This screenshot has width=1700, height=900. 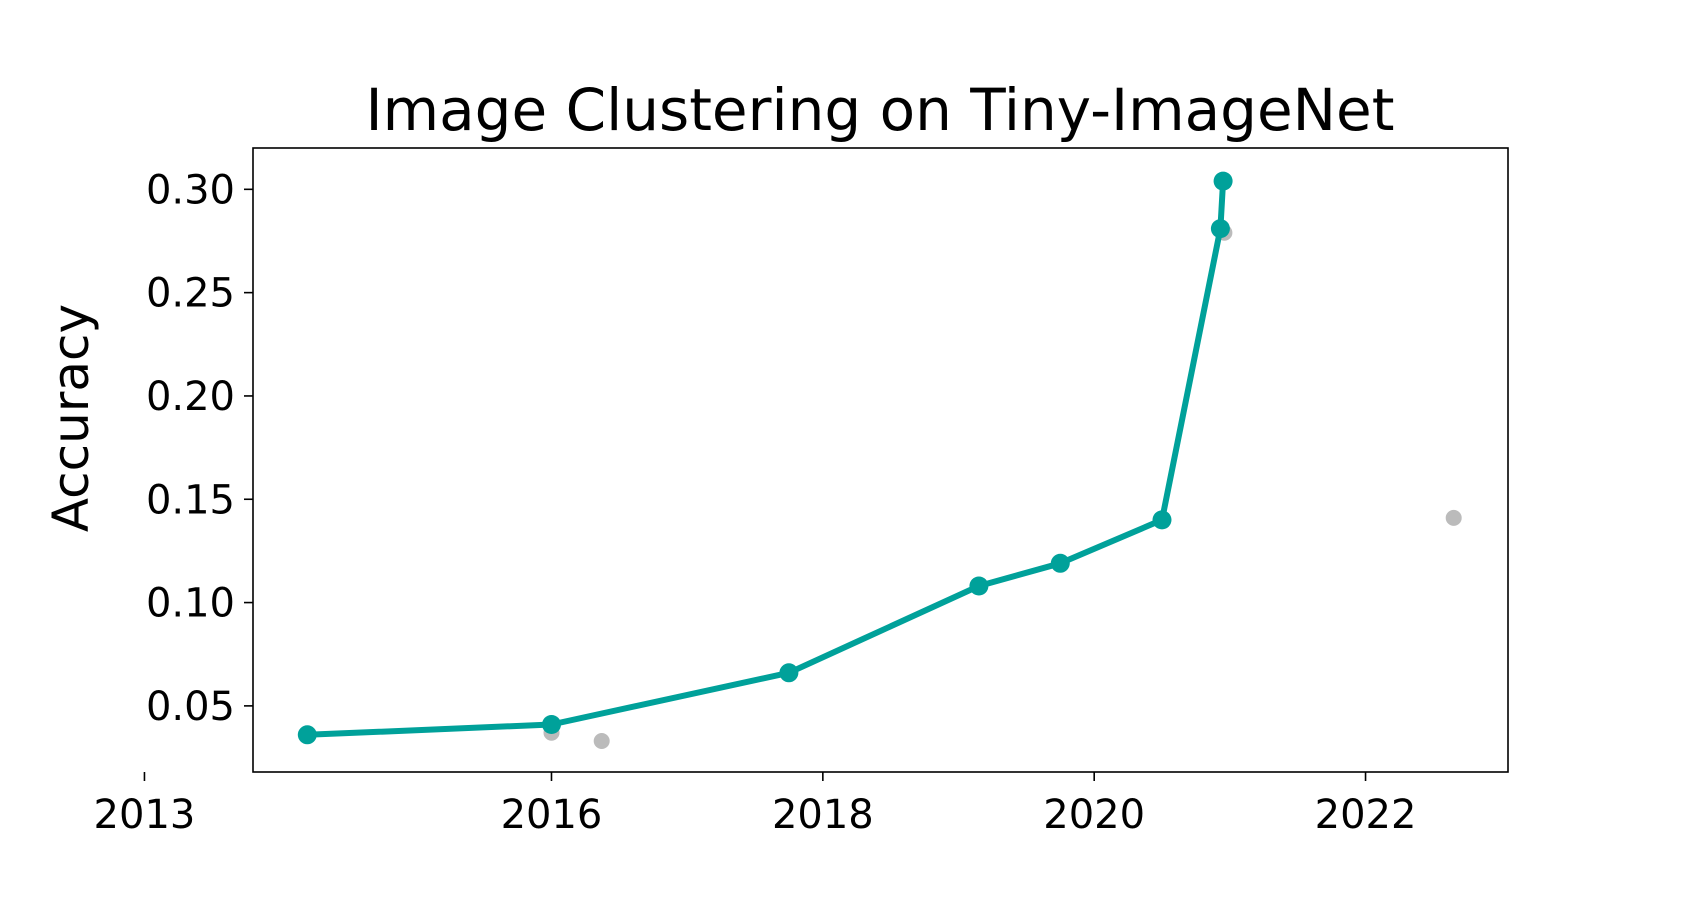 What do you see at coordinates (190, 604) in the screenshot?
I see `y-tick-label-1: 0.10` at bounding box center [190, 604].